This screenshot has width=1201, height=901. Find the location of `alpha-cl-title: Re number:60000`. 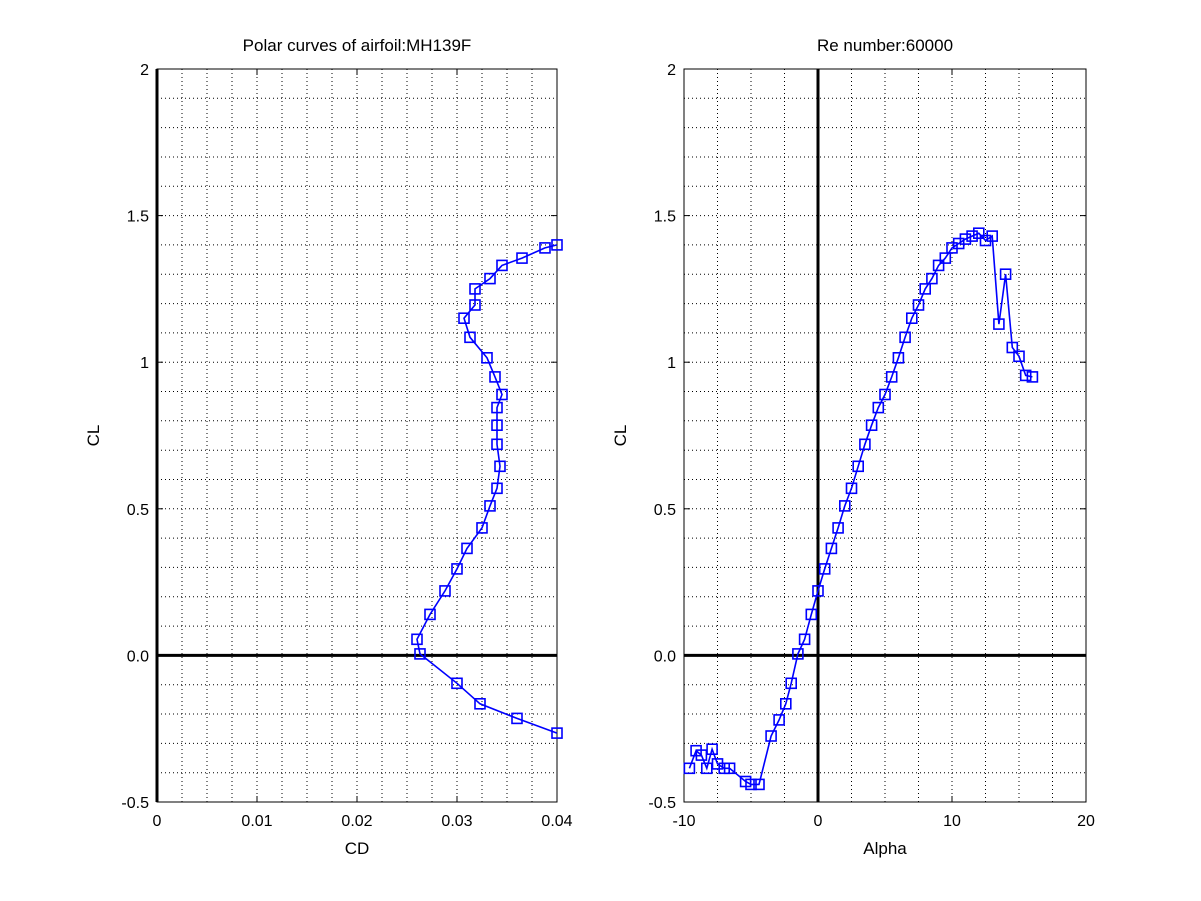

alpha-cl-title: Re number:60000 is located at coordinates (885, 45).